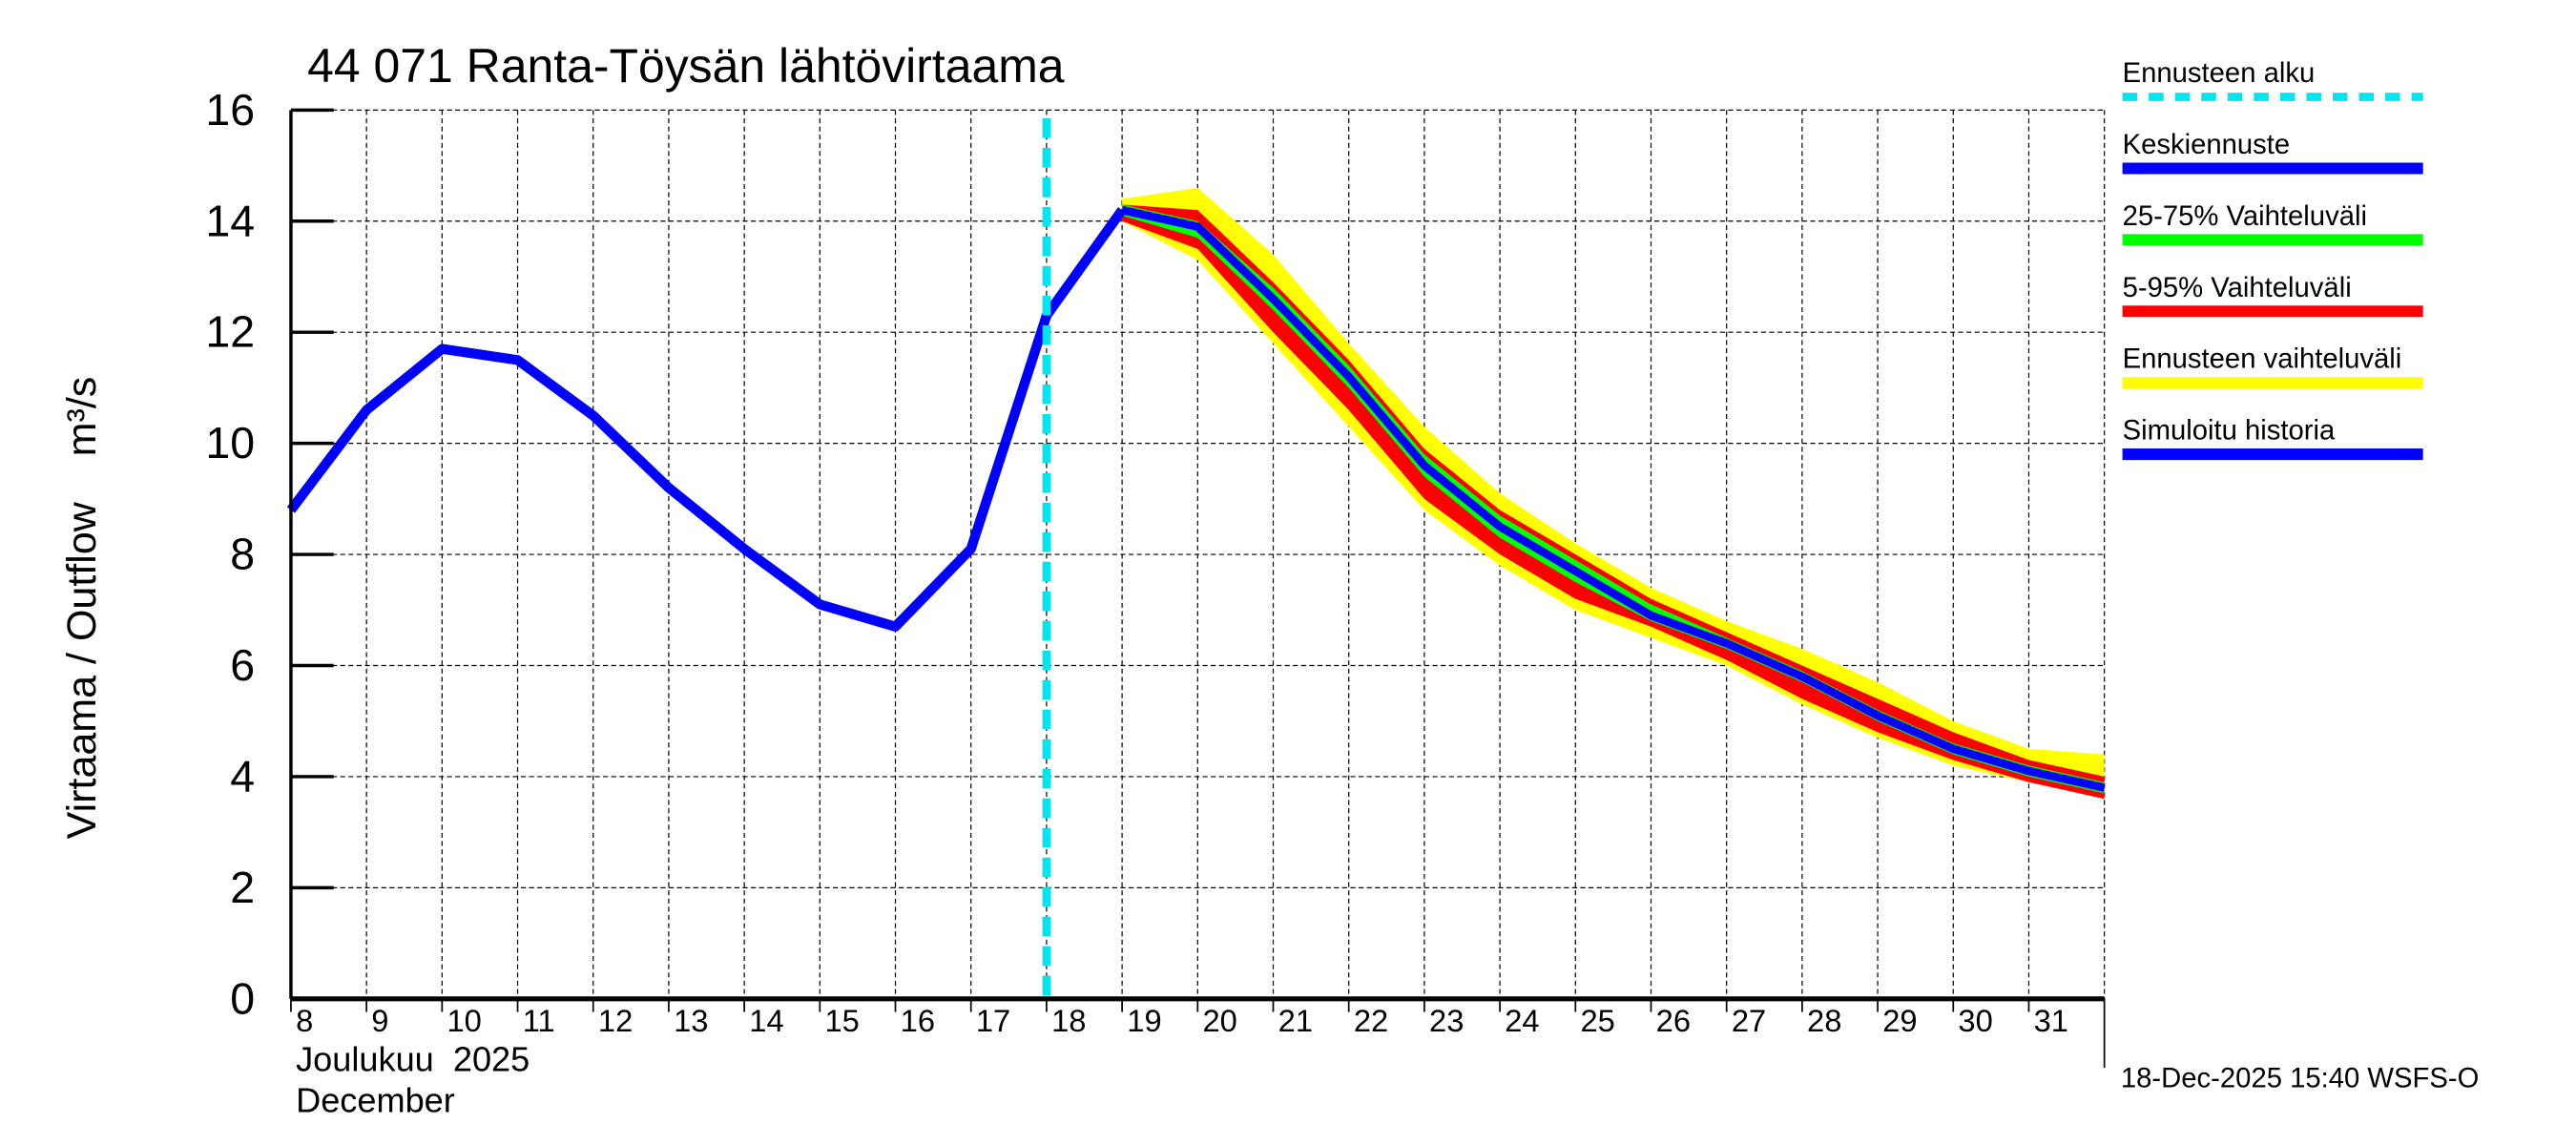 This screenshot has width=2576, height=1145. What do you see at coordinates (918, 1021) in the screenshot?
I see `x-tick-label: 16` at bounding box center [918, 1021].